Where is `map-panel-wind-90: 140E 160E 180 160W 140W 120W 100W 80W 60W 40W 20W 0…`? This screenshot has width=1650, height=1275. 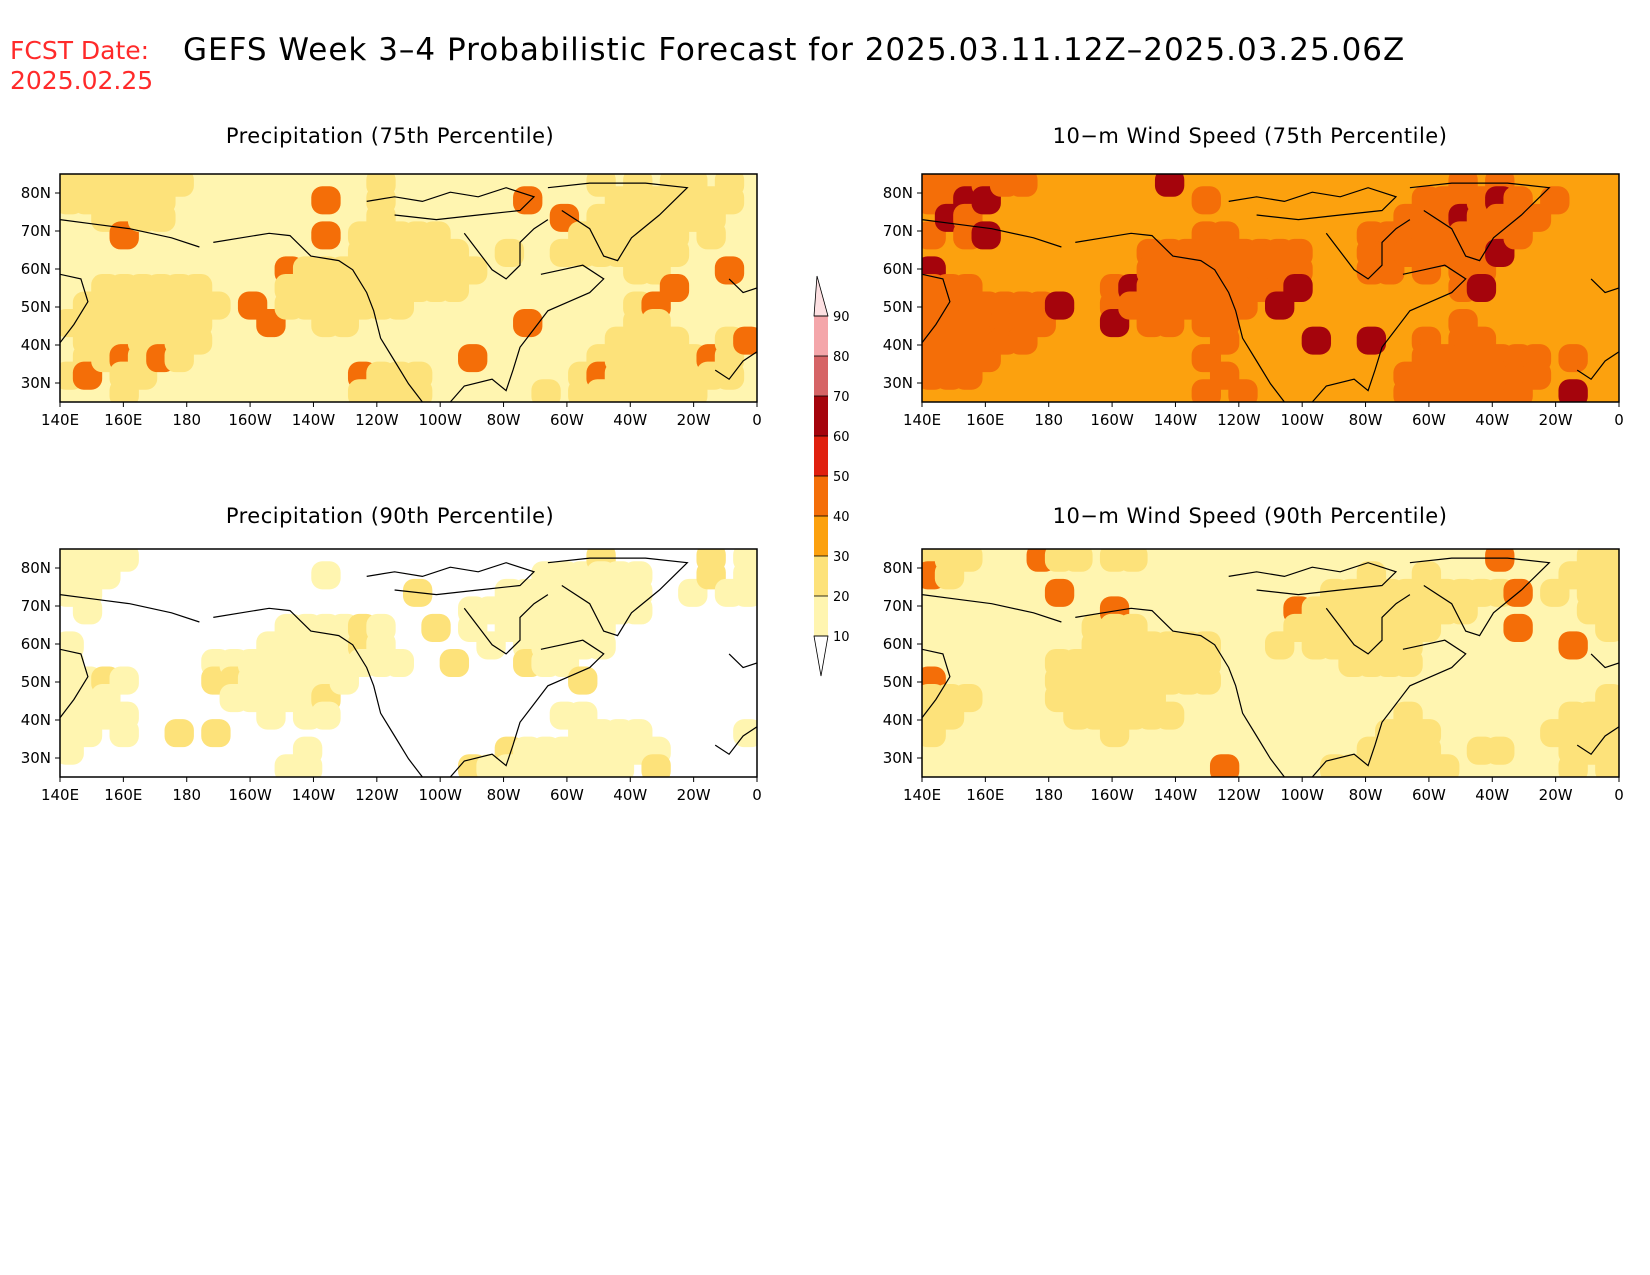
map-panel-wind-90: 140E 160E 180 160W 140W 120W 100W 80W 60W 40W 20W 0… is located at coordinates (1253, 676).